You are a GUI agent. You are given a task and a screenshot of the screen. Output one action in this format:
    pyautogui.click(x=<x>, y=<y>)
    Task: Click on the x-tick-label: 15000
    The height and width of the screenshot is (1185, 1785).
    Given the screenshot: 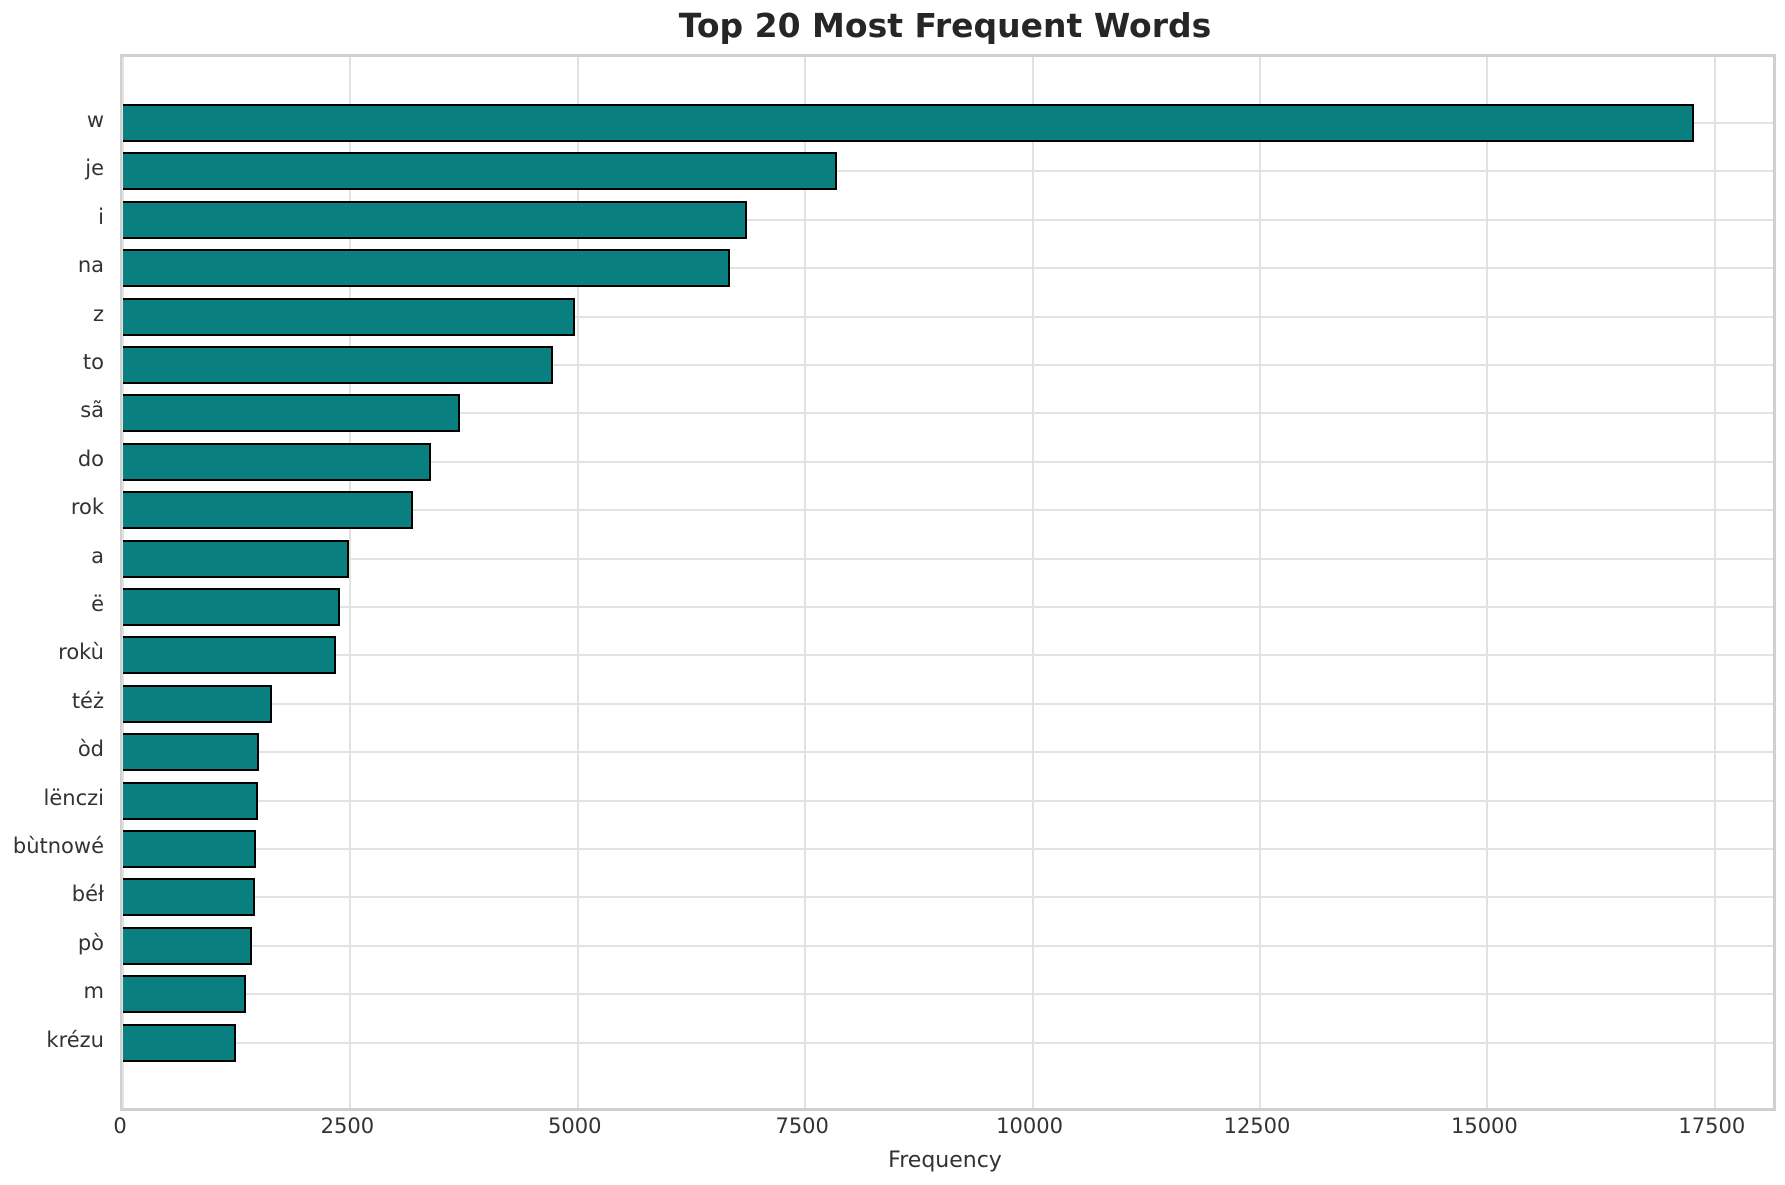 What is the action you would take?
    pyautogui.click(x=1484, y=1126)
    